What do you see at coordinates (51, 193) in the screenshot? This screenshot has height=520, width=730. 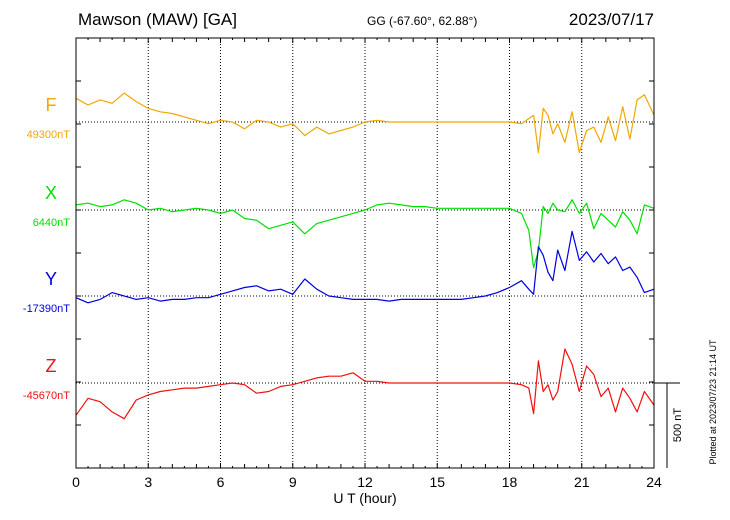 I see `series-name-x: X` at bounding box center [51, 193].